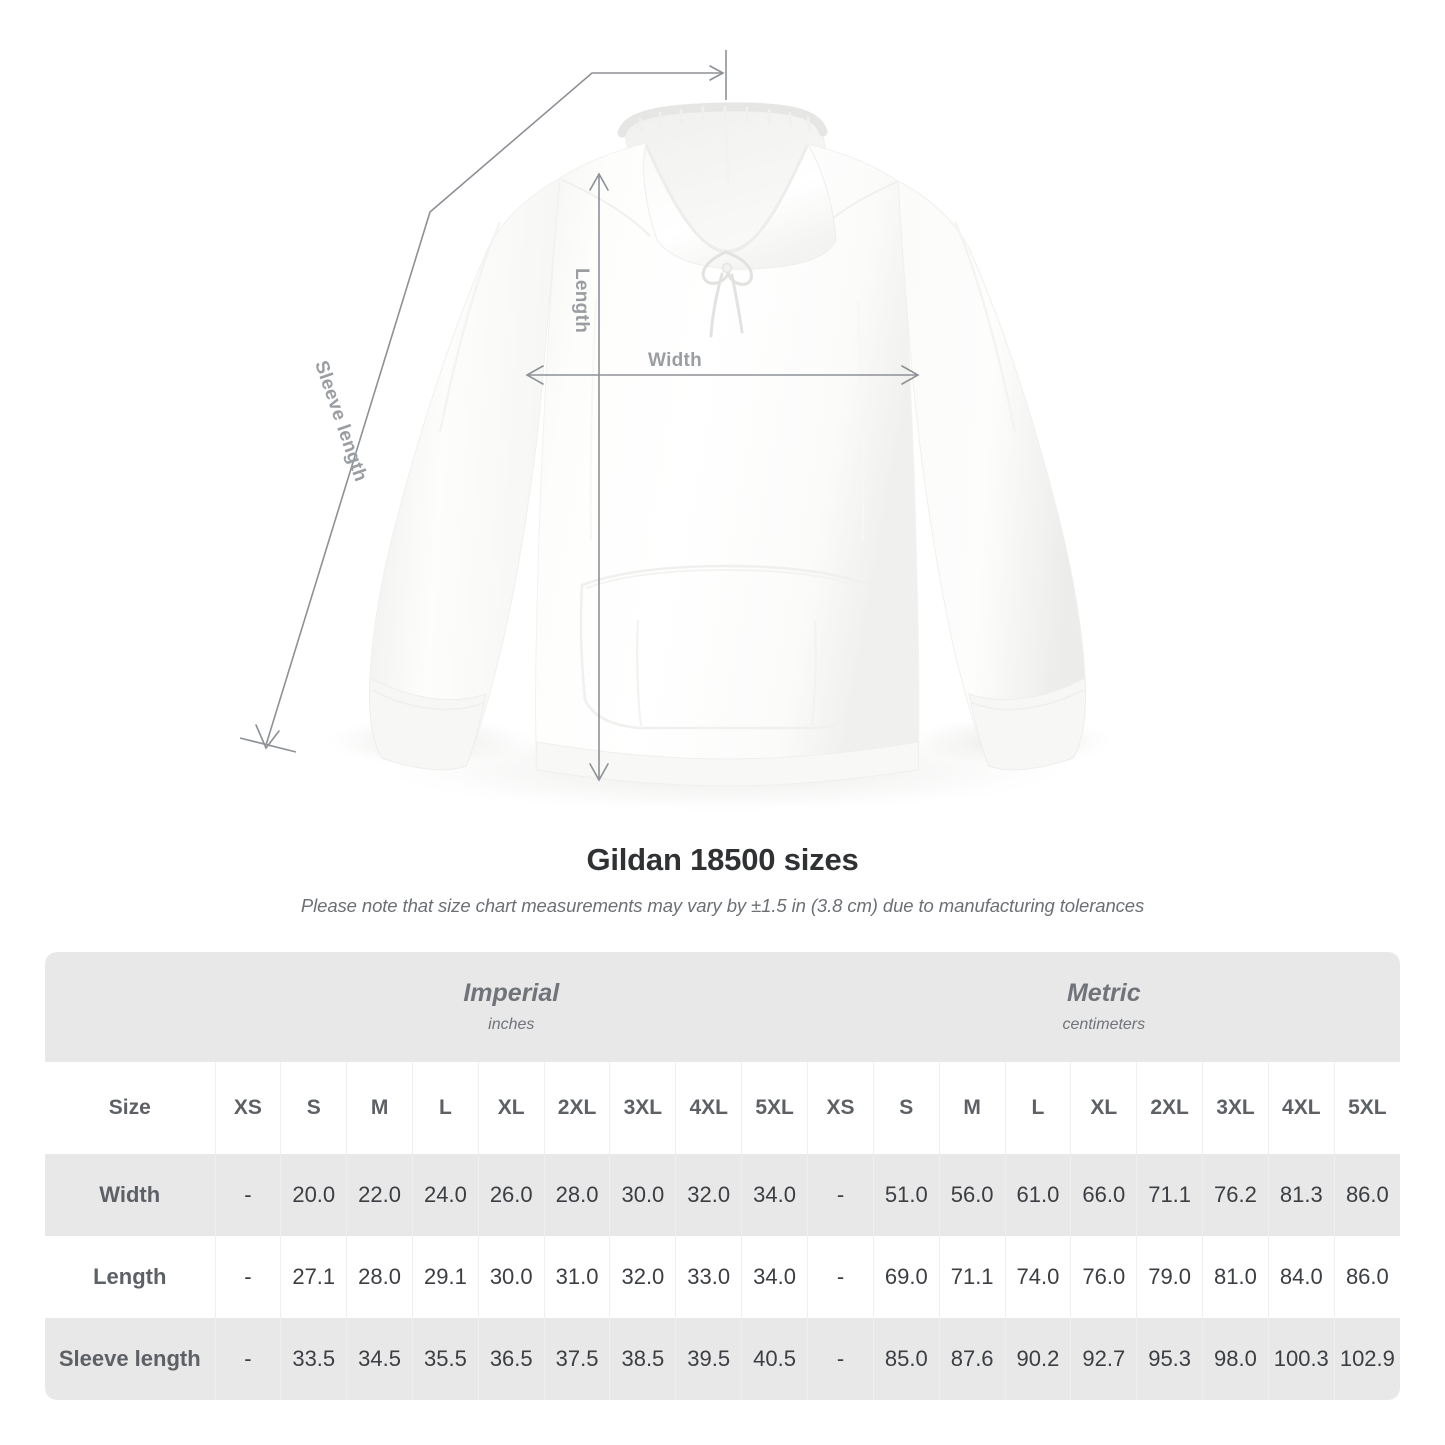 Image resolution: width=1445 pixels, height=1445 pixels. I want to click on size-header-metric-2xl: 2XL, so click(1169, 1108).